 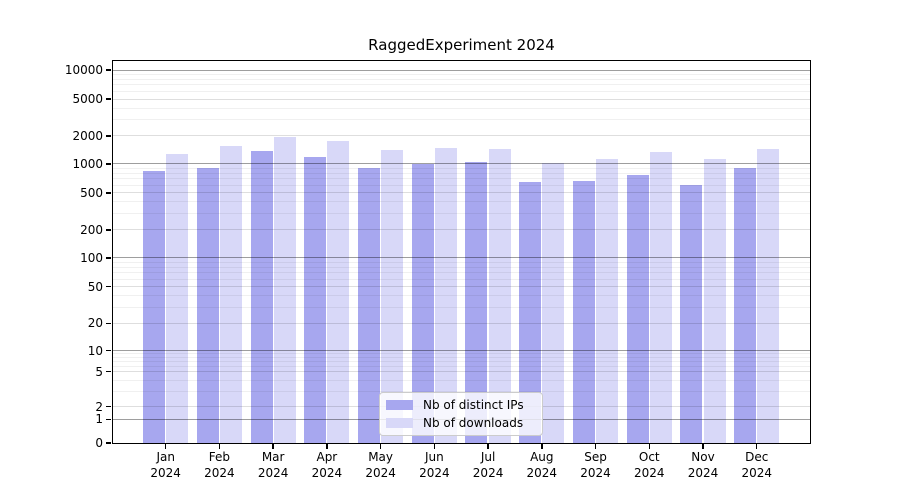 What do you see at coordinates (745, 305) in the screenshot?
I see `bar-distinct-ips-dec-2024` at bounding box center [745, 305].